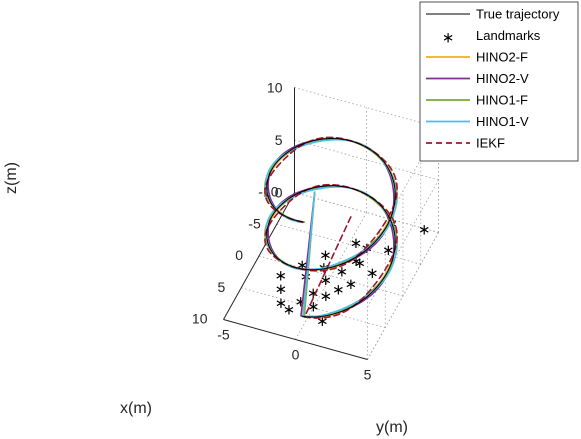 The width and height of the screenshot is (581, 439). Describe the element at coordinates (296, 355) in the screenshot. I see `y-tick-label: 0` at that location.